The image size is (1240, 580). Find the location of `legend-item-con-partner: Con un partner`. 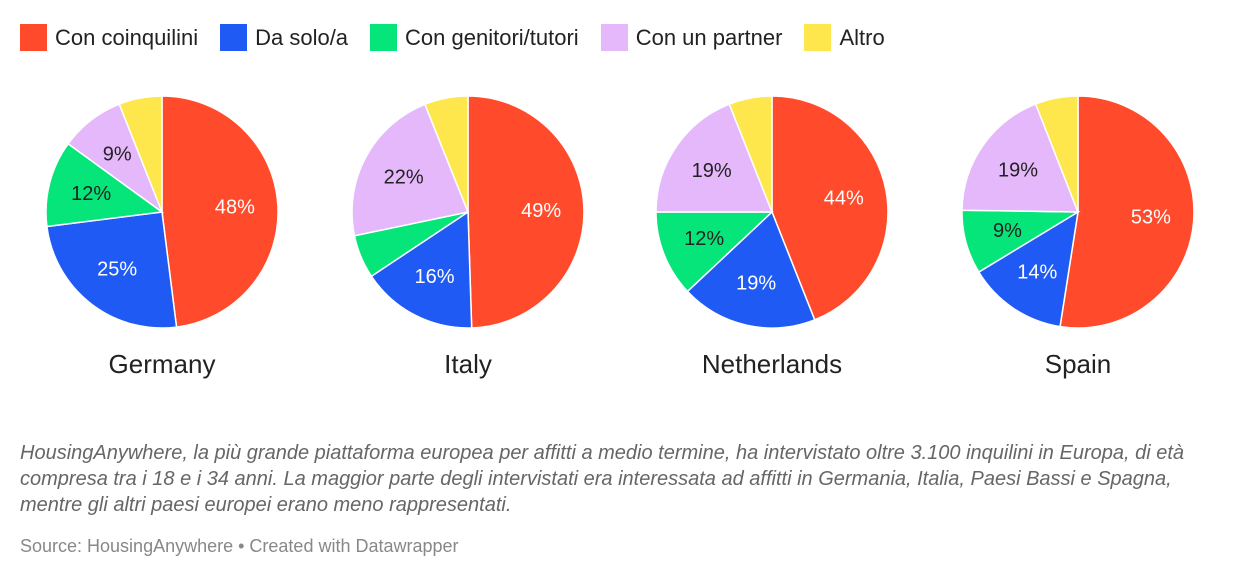

legend-item-con-partner: Con un partner is located at coordinates (691, 37).